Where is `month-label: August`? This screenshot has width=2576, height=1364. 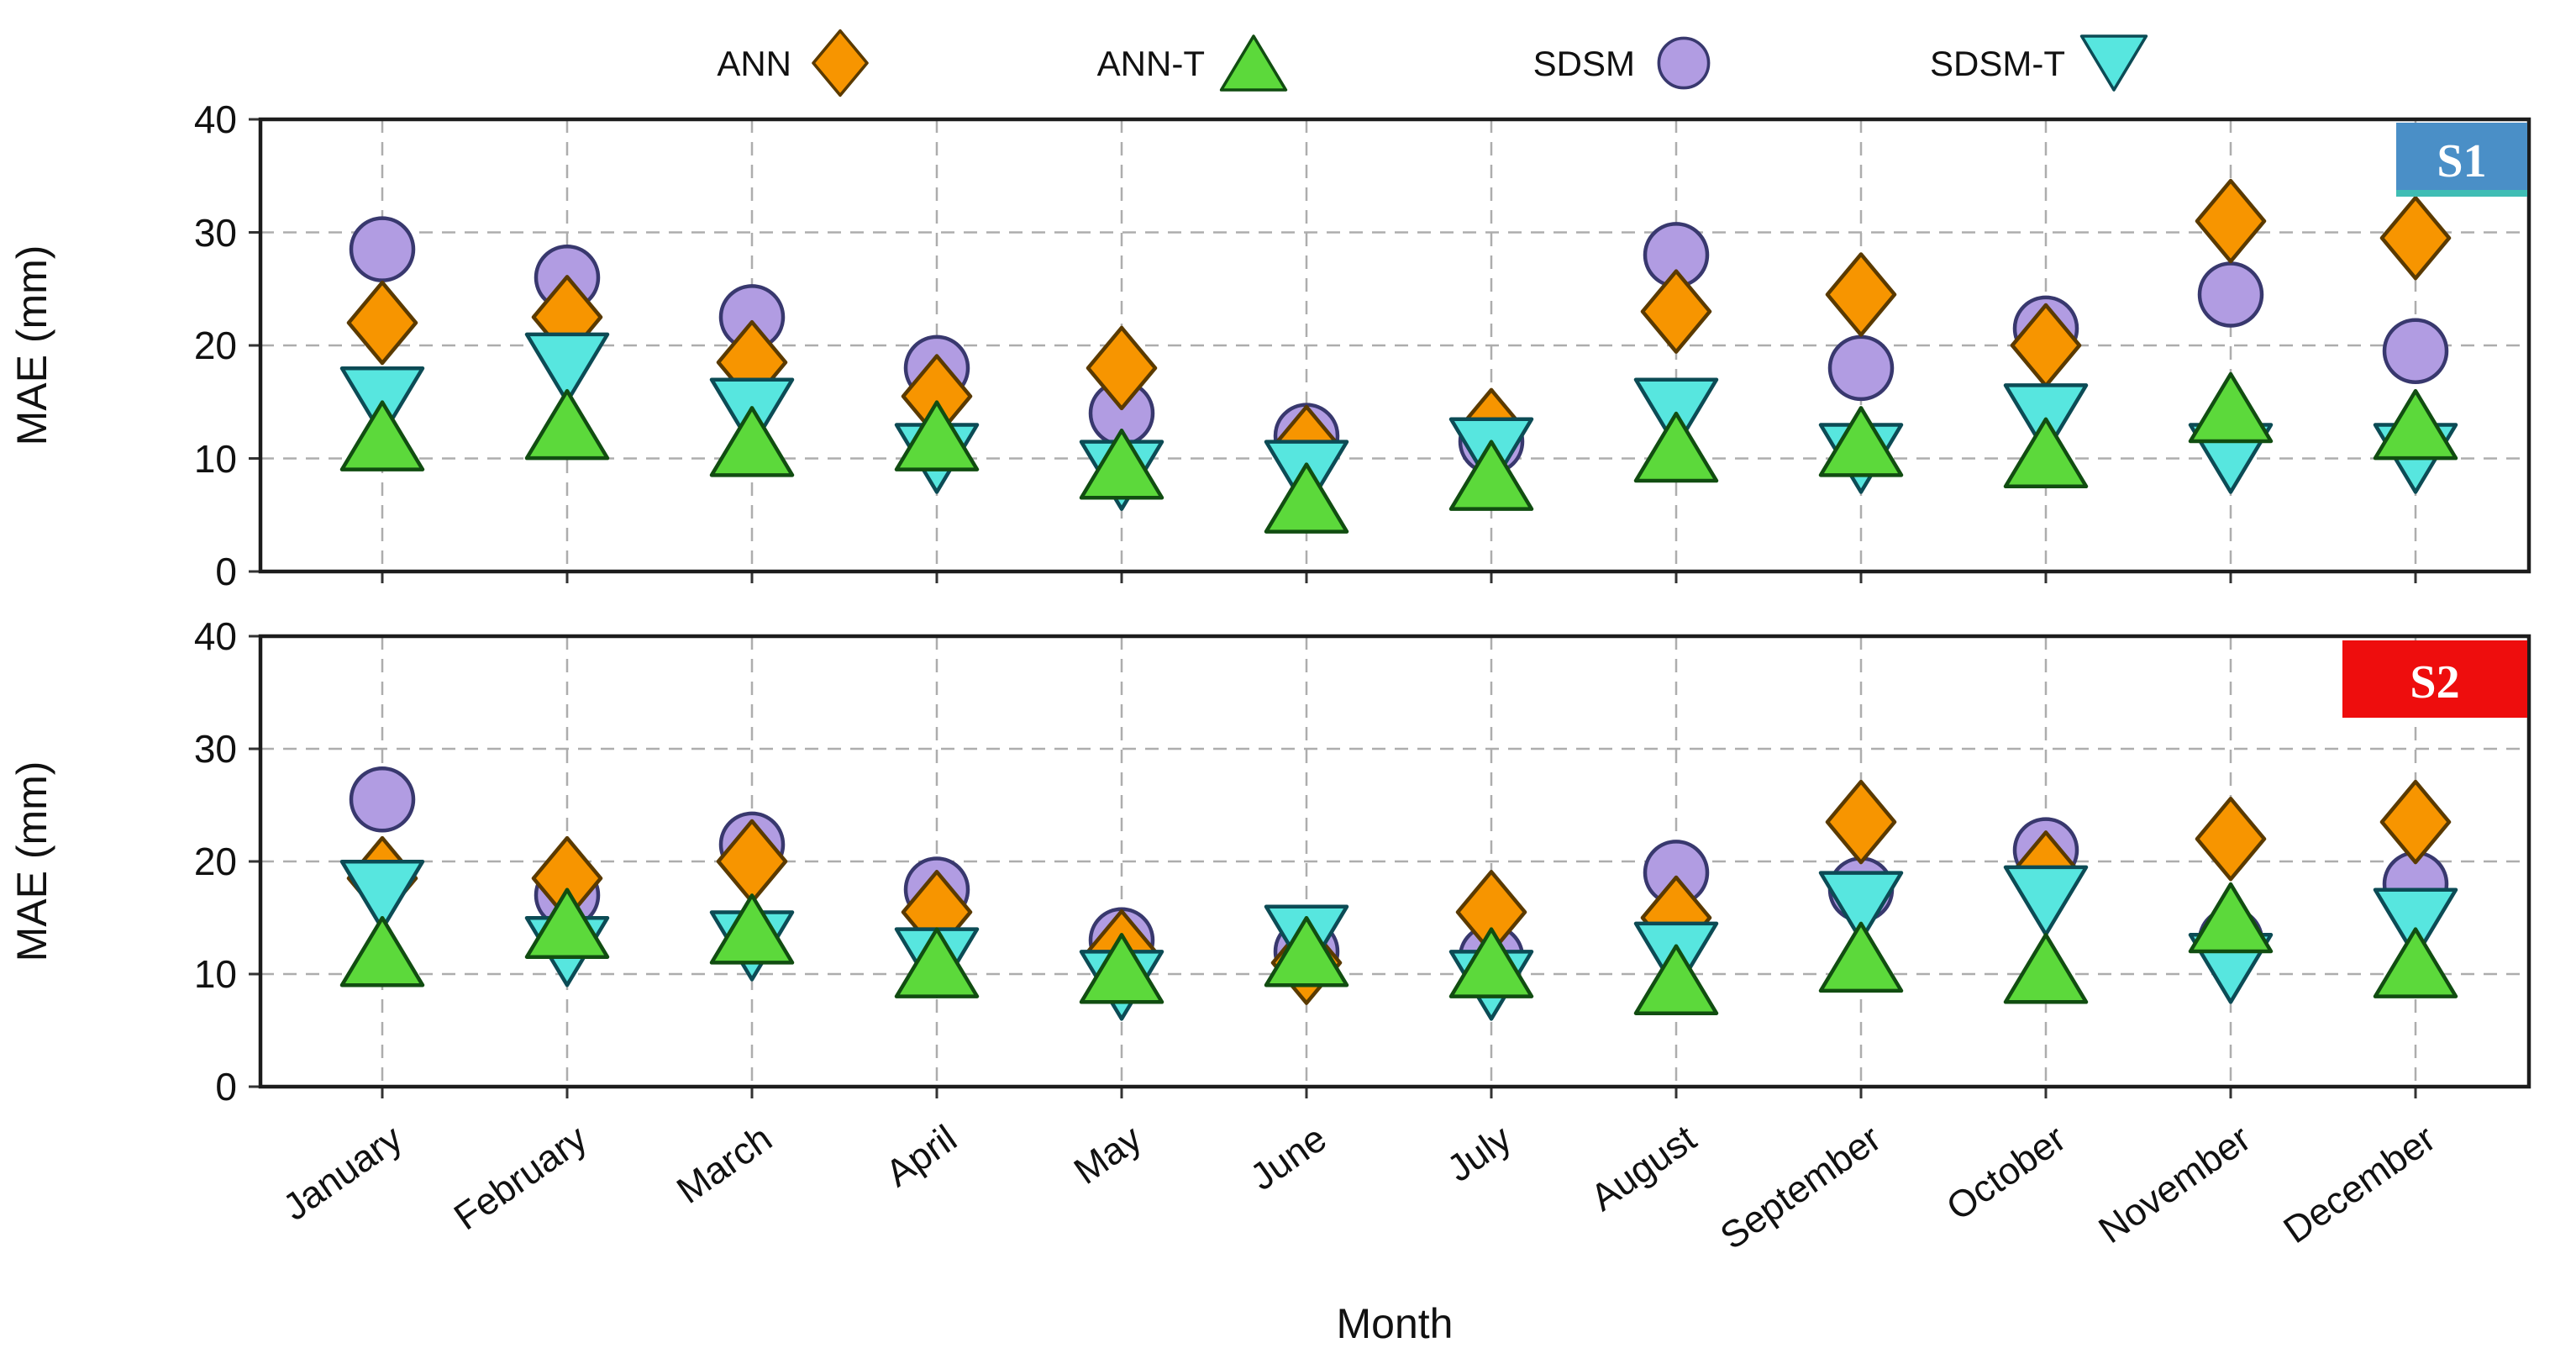
month-label: August is located at coordinates (1643, 1168).